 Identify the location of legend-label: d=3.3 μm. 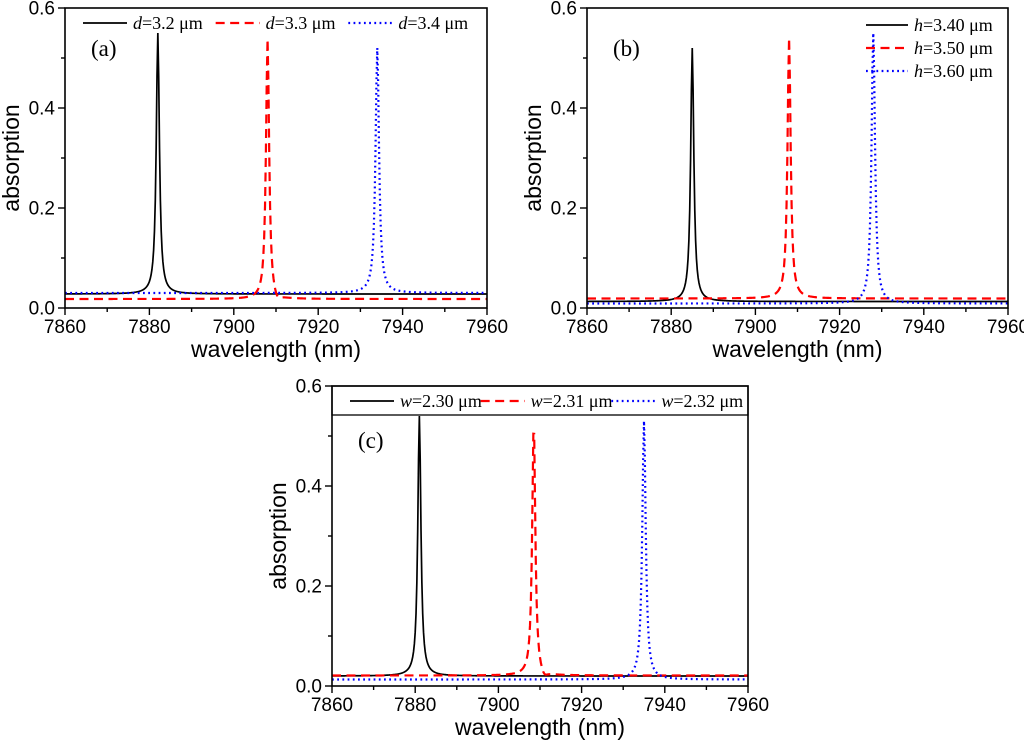
(301, 23).